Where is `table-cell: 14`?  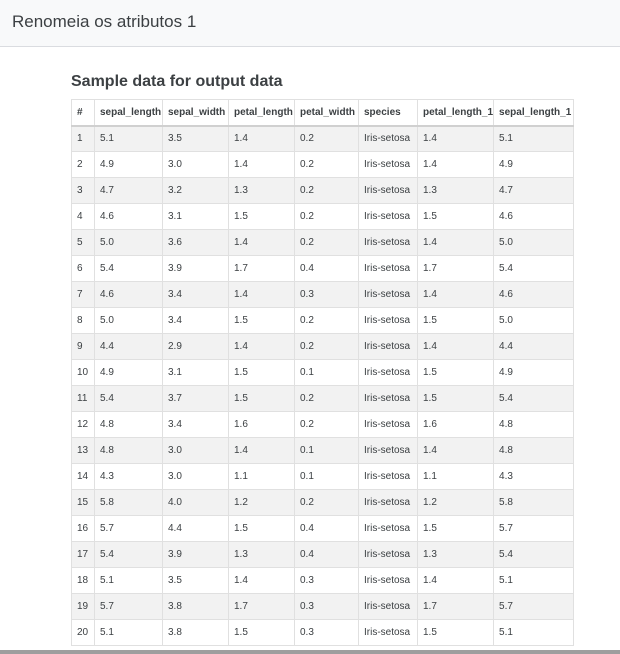
table-cell: 14 is located at coordinates (83, 476).